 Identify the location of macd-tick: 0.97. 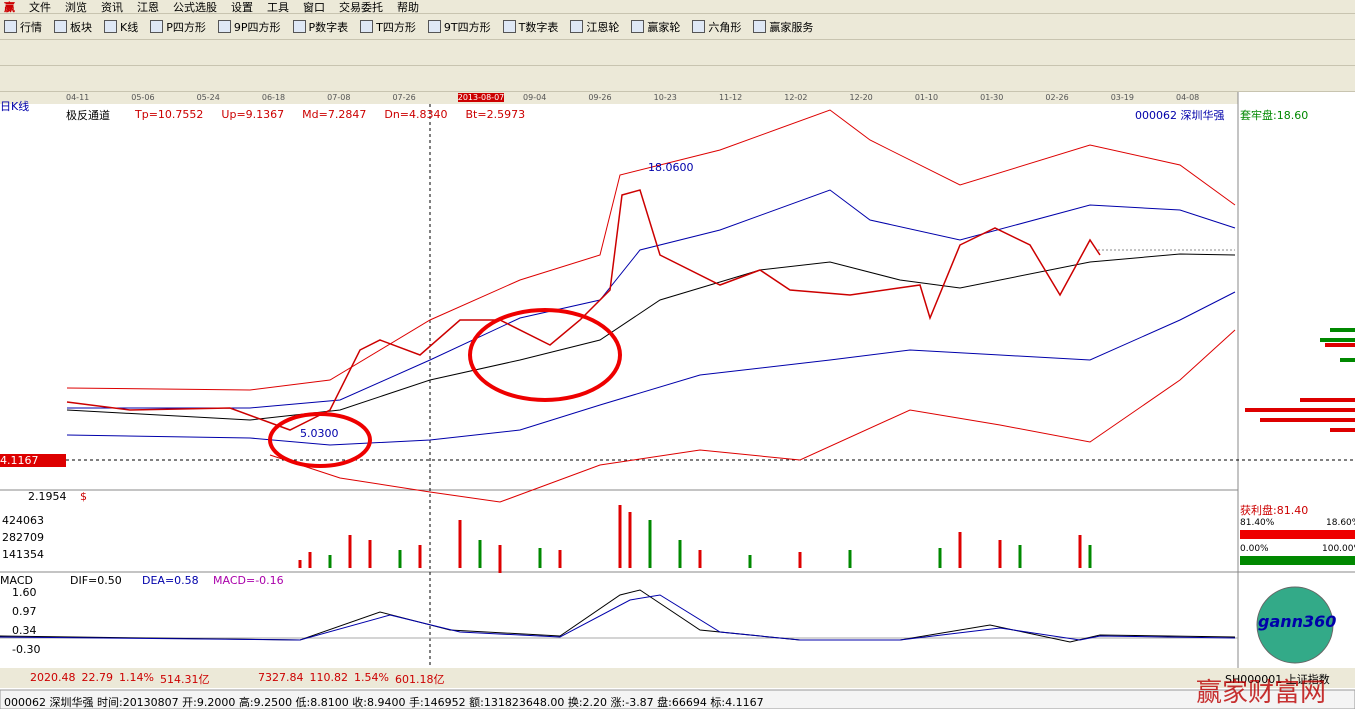
(24, 611).